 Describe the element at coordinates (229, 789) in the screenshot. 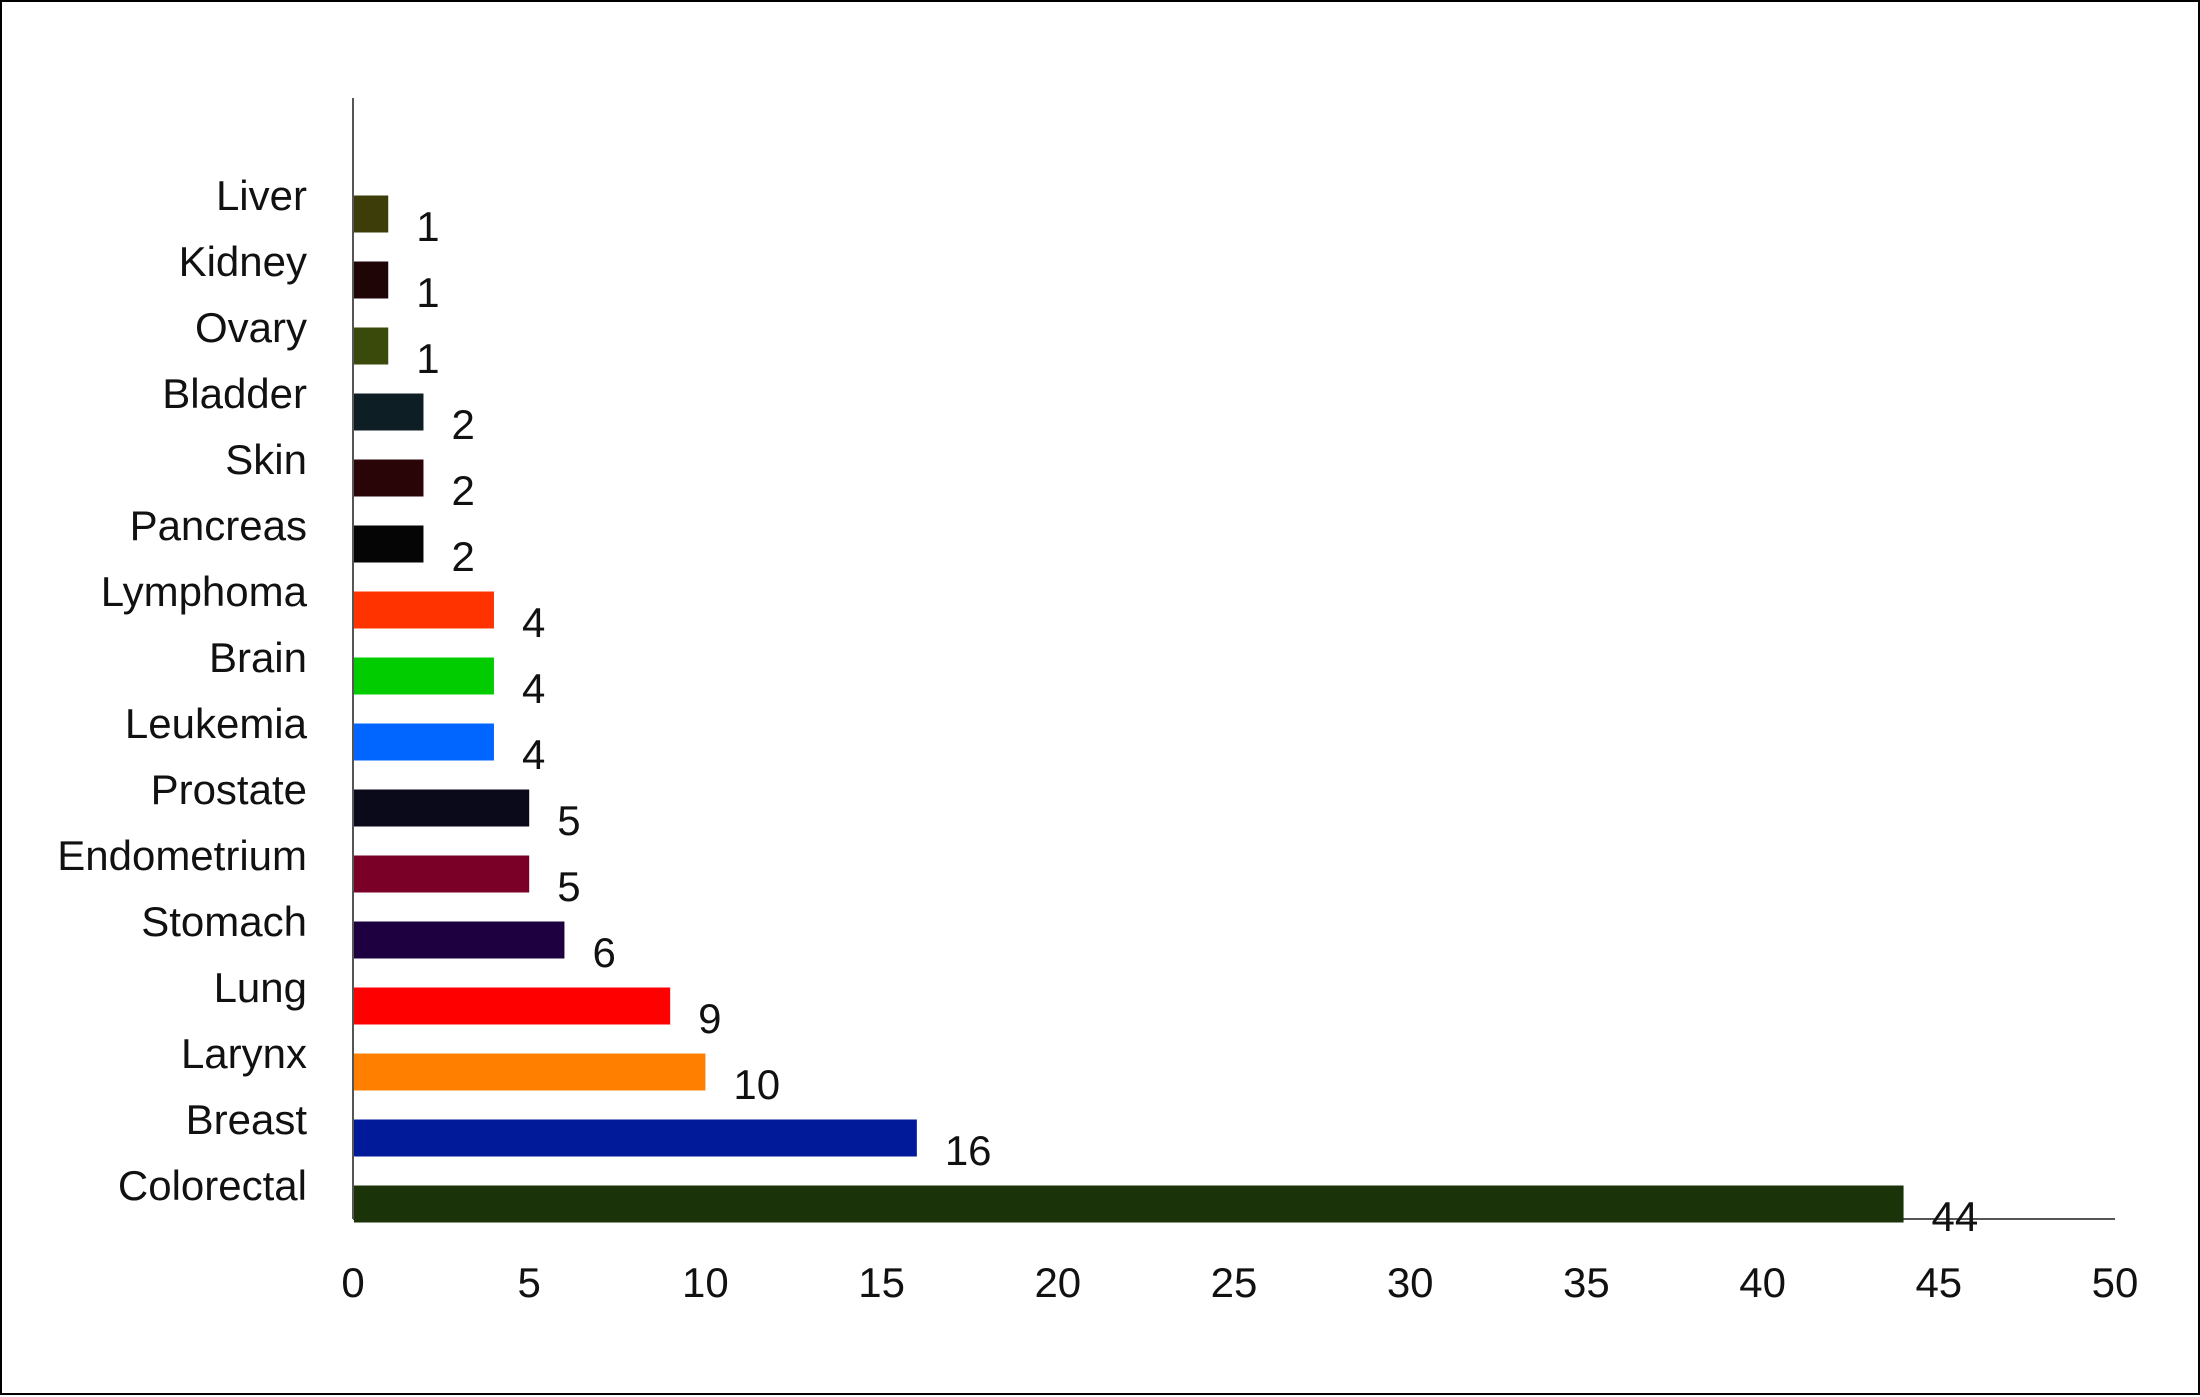

I see `category-label-prostate: Prostate` at that location.